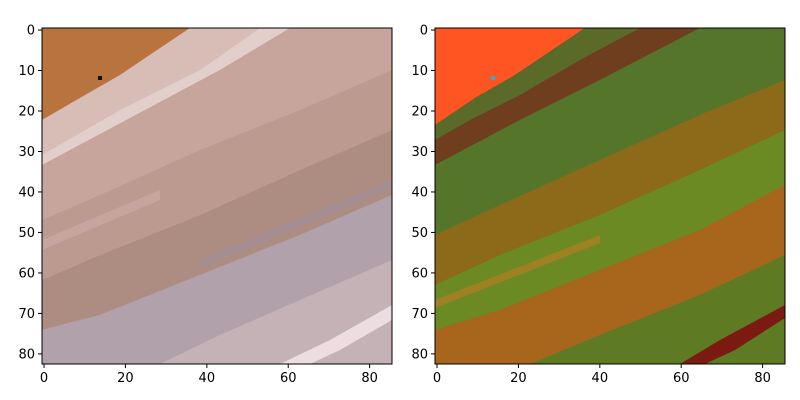  I want to click on left-y-tick-label: 50, so click(26, 233).